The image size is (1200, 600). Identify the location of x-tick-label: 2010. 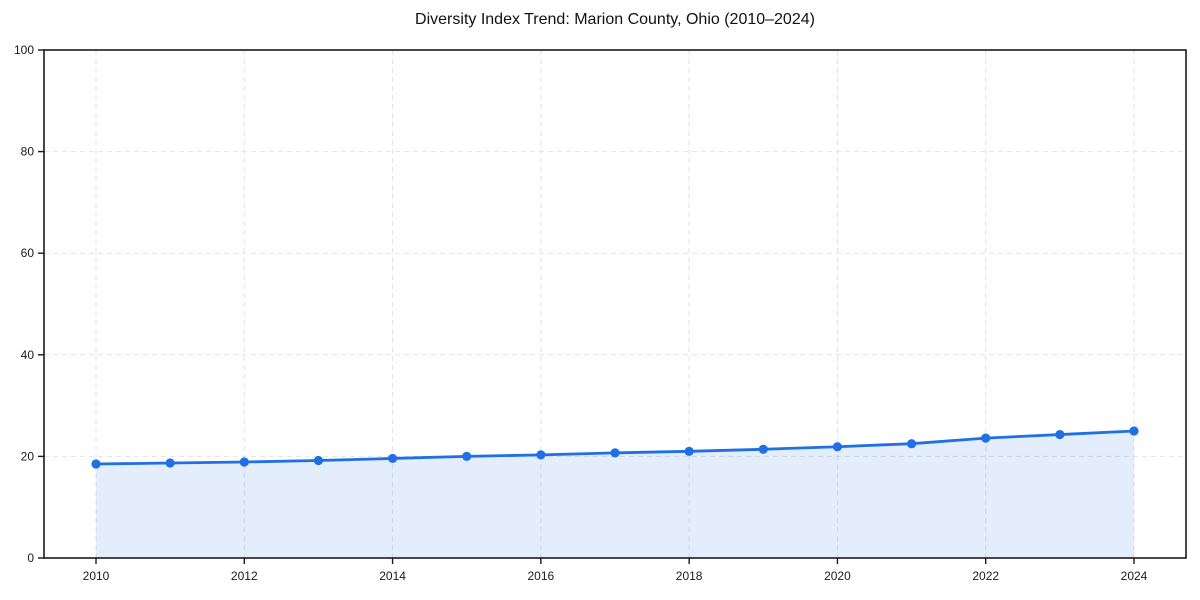
(96, 576).